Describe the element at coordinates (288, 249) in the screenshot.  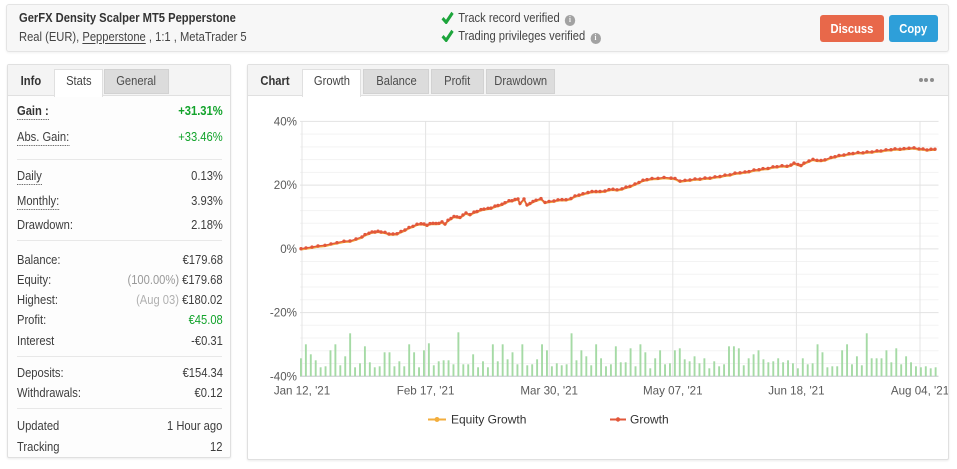
I see `svg-text: 0%` at that location.